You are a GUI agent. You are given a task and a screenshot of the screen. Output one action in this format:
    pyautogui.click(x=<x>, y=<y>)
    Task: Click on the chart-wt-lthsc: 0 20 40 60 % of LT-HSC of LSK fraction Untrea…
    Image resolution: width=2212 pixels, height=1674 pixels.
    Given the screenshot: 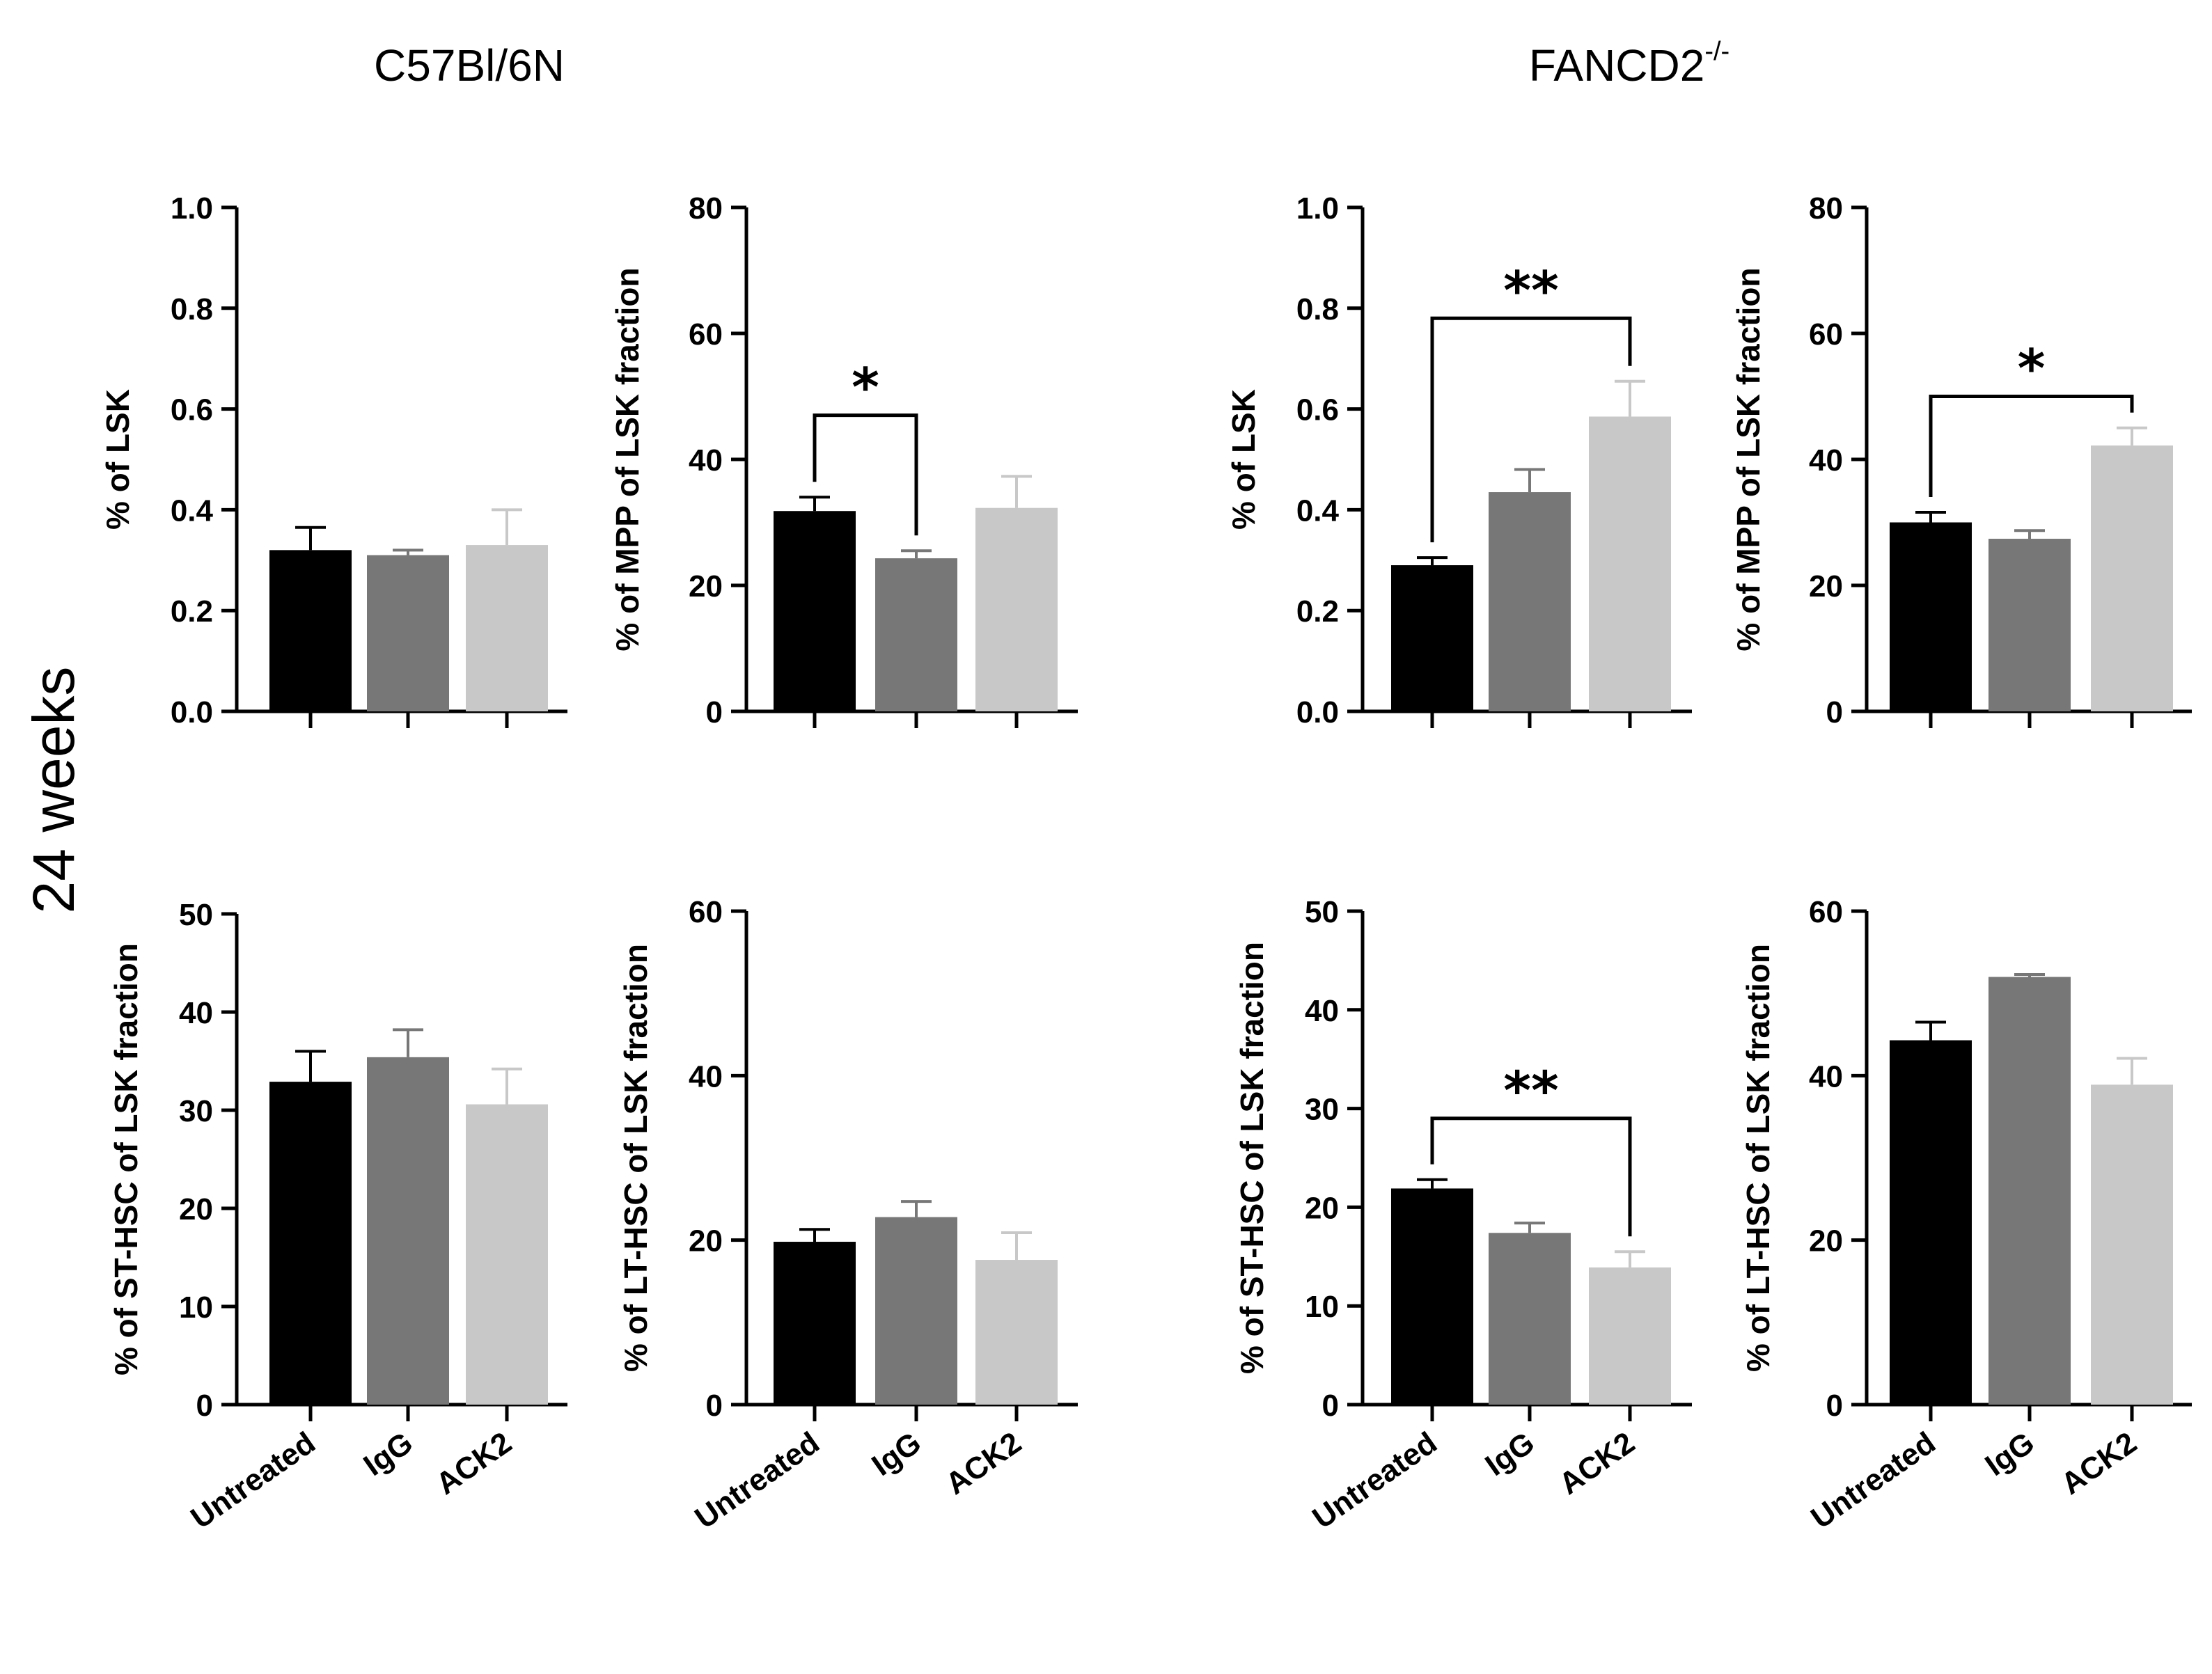 What is the action you would take?
    pyautogui.click(x=848, y=1215)
    